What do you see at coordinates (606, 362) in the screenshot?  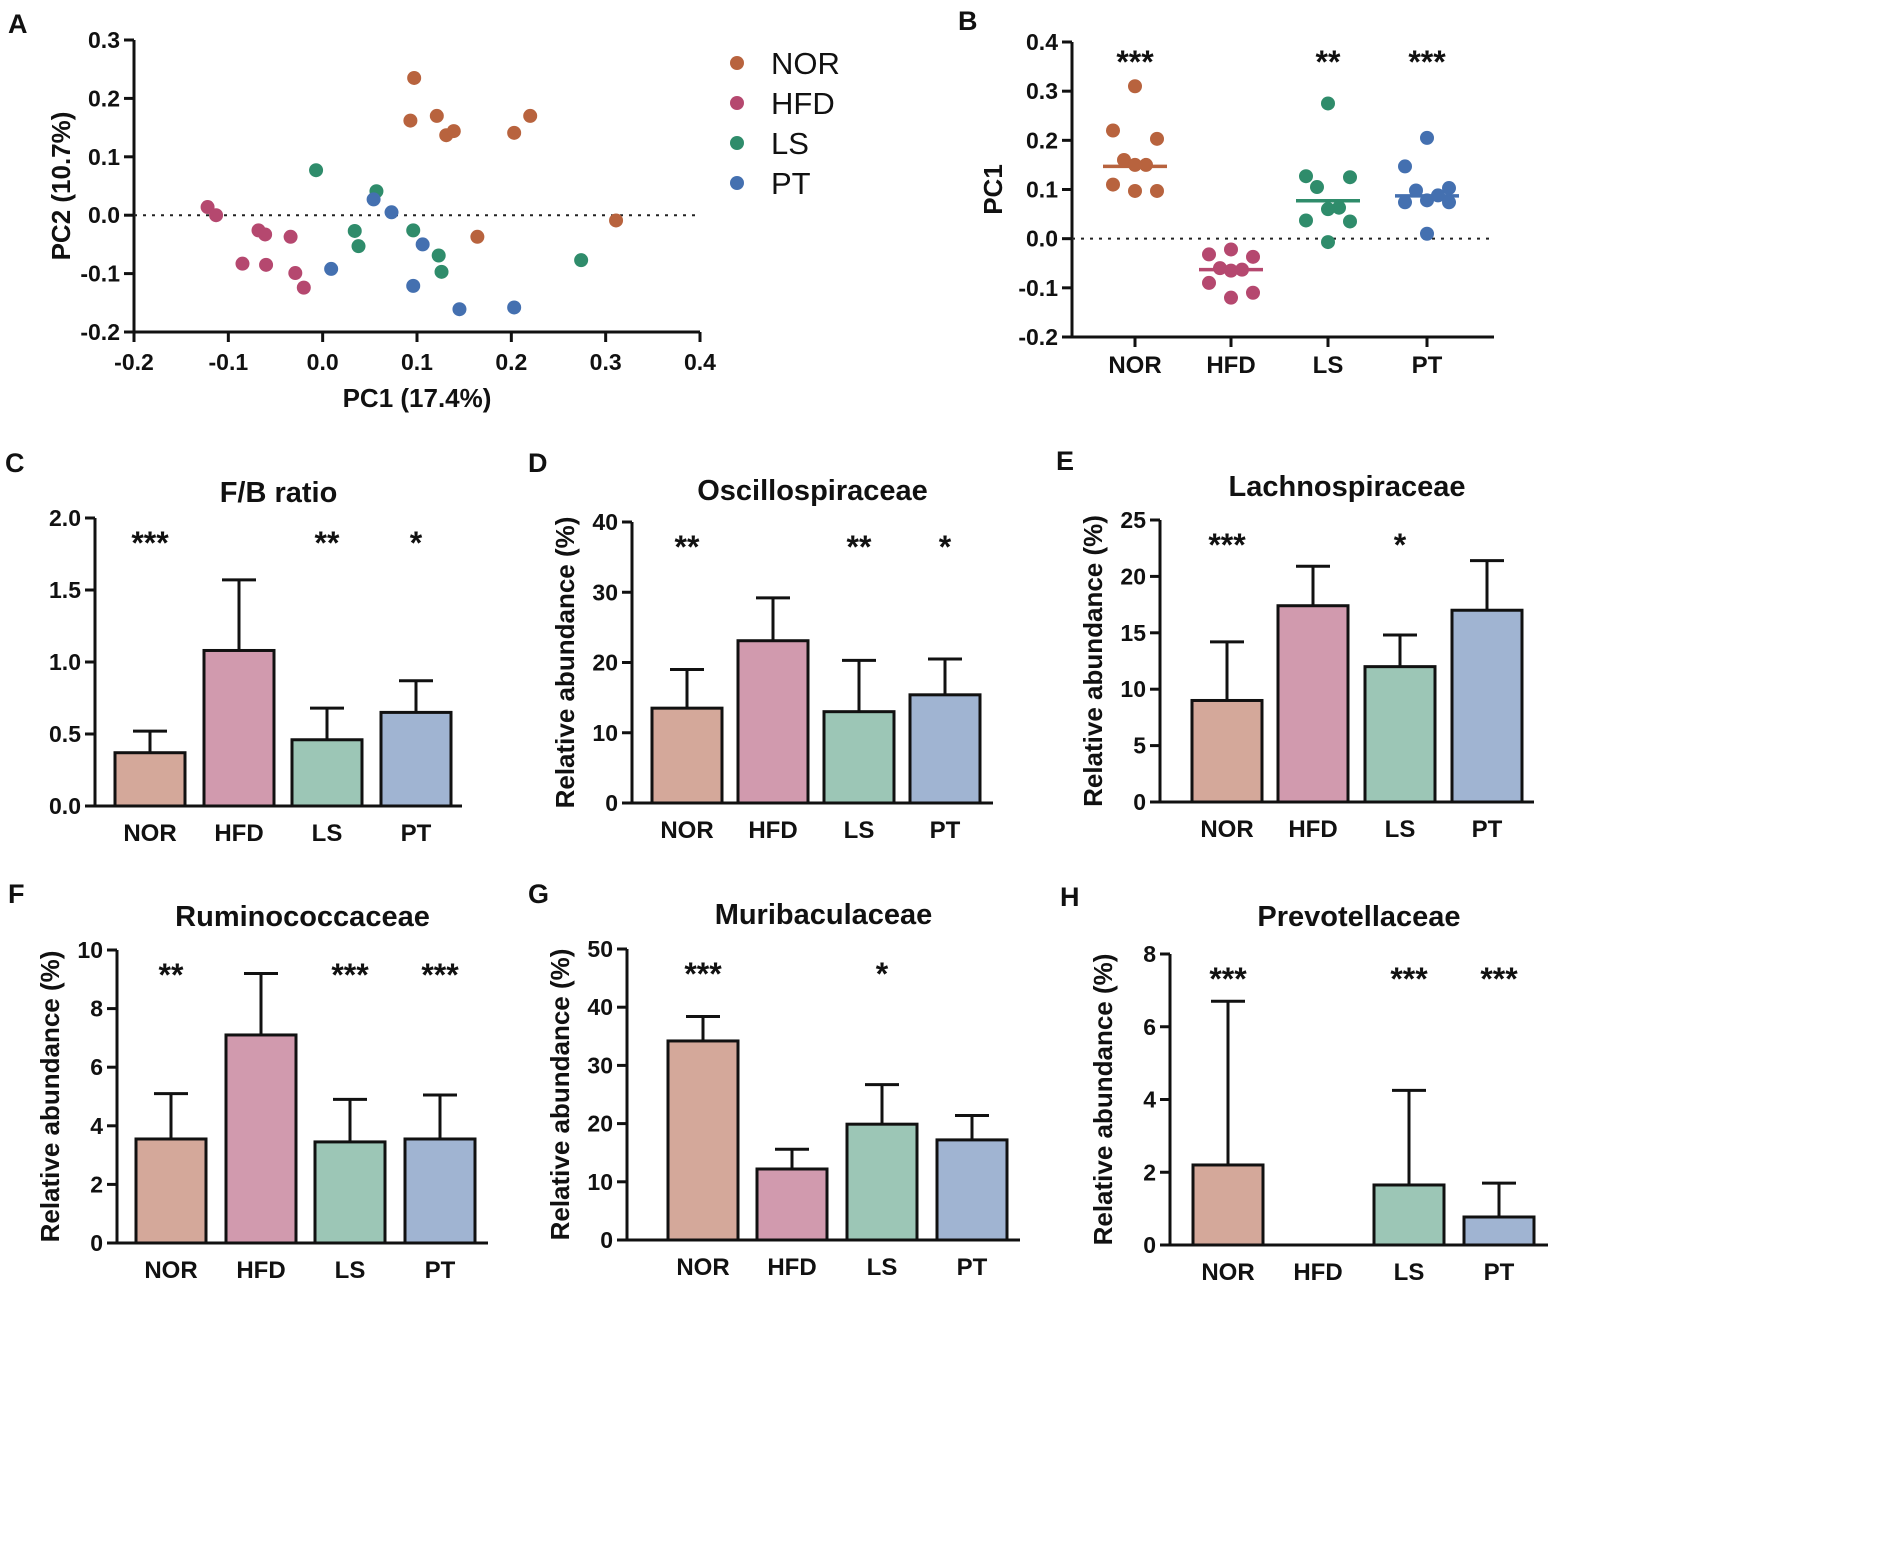 I see `x-tick-label: 0.3` at bounding box center [606, 362].